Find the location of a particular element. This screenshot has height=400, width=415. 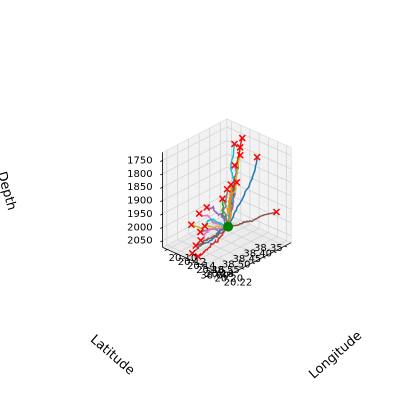

longitude-tick-label: 20.14 is located at coordinates (201, 266).